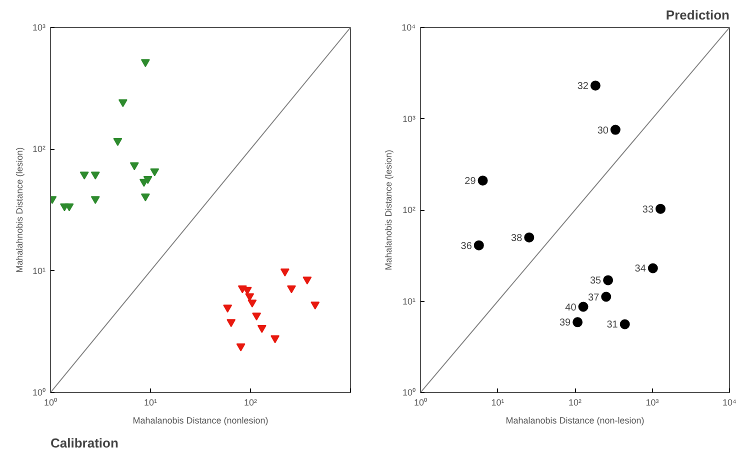  I want to click on annotation: 38, so click(517, 238).